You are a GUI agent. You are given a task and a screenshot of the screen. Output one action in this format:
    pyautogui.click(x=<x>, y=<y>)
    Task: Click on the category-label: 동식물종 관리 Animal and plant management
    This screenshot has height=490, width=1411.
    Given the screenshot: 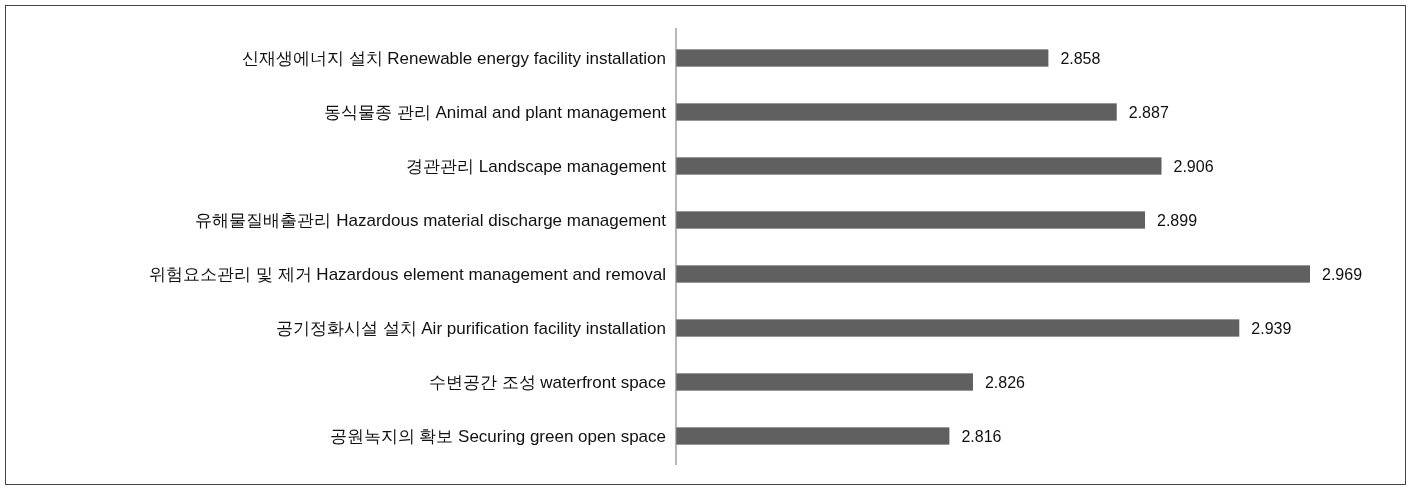 What is the action you would take?
    pyautogui.click(x=494, y=112)
    